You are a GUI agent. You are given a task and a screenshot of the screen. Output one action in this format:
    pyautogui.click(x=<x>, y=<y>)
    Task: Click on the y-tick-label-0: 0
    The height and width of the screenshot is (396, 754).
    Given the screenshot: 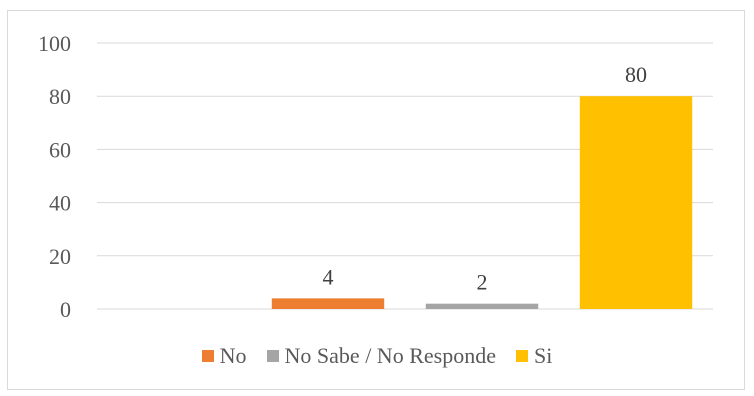 What is the action you would take?
    pyautogui.click(x=65, y=309)
    